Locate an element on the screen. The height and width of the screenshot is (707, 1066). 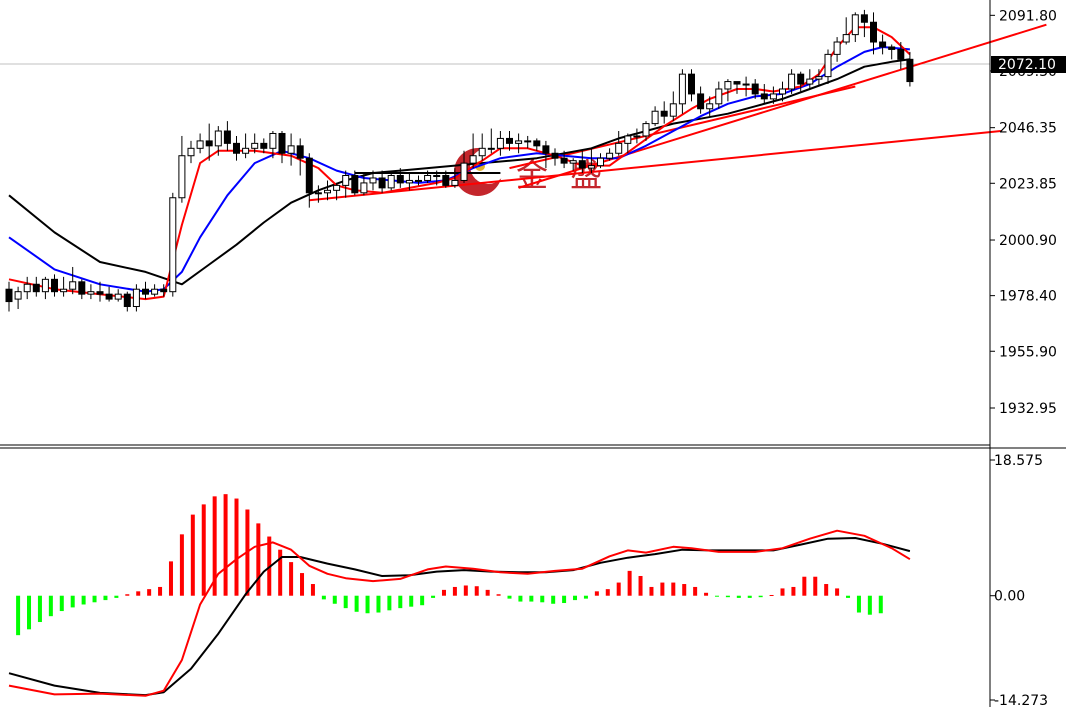
current-price-marker: 2072.10 is located at coordinates (1028, 64).